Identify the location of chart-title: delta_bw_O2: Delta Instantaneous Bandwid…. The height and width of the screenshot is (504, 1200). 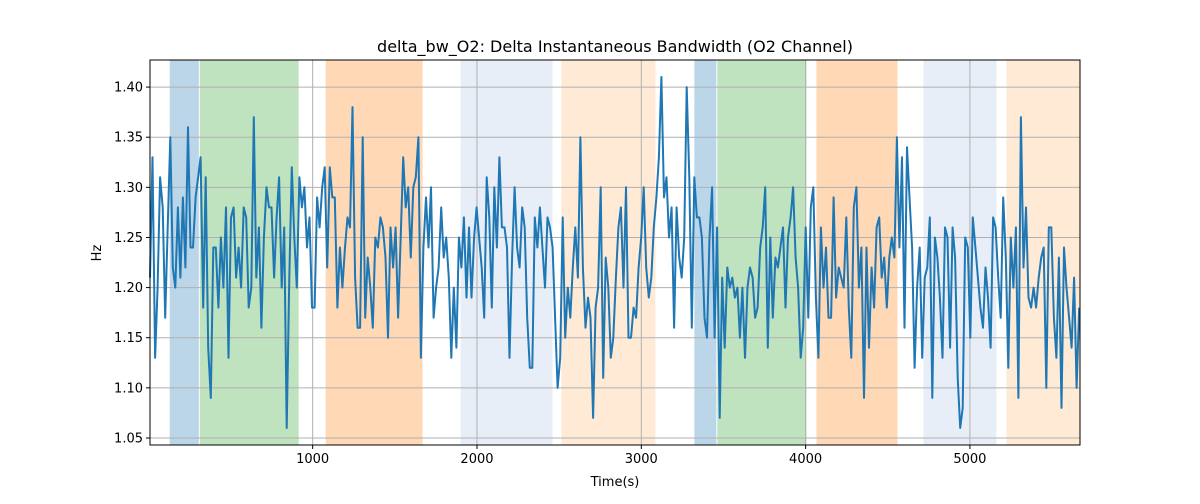
(615, 47).